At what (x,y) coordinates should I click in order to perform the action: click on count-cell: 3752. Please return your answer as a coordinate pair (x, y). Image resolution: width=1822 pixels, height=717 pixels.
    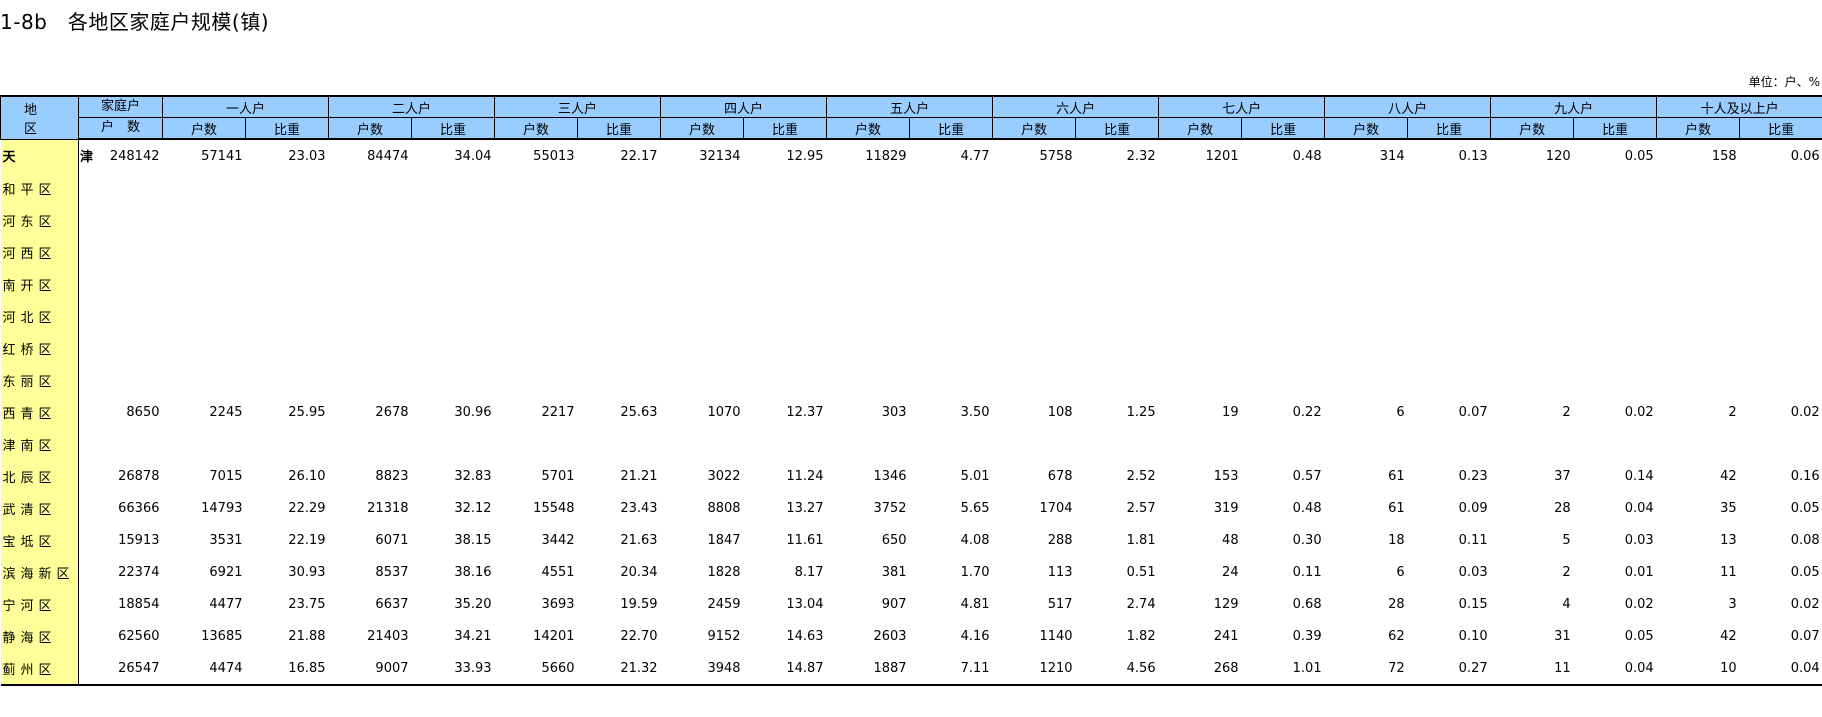
    Looking at the image, I should click on (890, 508).